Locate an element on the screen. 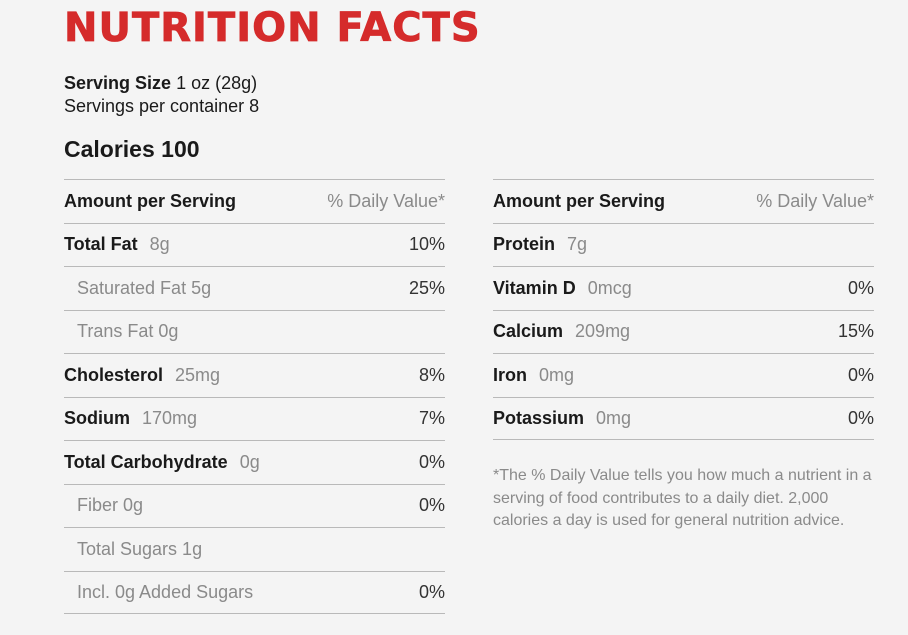 This screenshot has width=908, height=635. table-row: Total Sugars 1g is located at coordinates (254, 549).